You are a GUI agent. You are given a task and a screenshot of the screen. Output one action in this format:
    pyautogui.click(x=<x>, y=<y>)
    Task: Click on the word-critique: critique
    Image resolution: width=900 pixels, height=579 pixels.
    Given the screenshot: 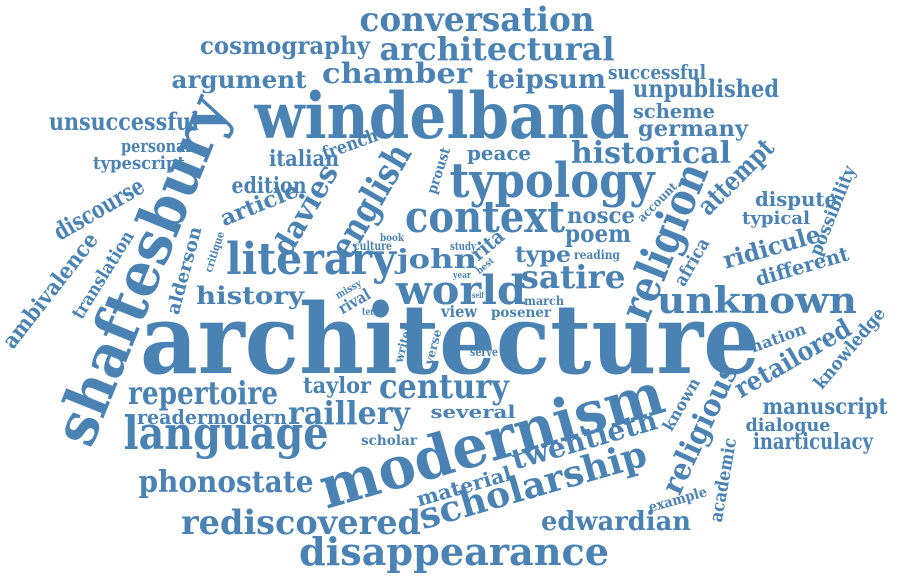 What is the action you would take?
    pyautogui.click(x=214, y=252)
    